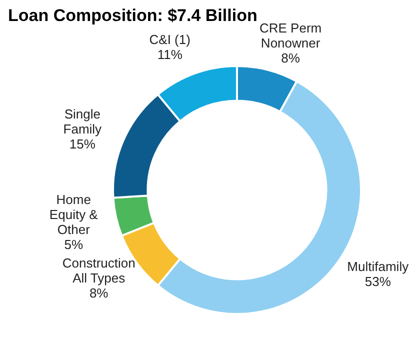 Image resolution: width=417 pixels, height=349 pixels. Describe the element at coordinates (82, 121) in the screenshot. I see `slice-label: Single Family` at that location.